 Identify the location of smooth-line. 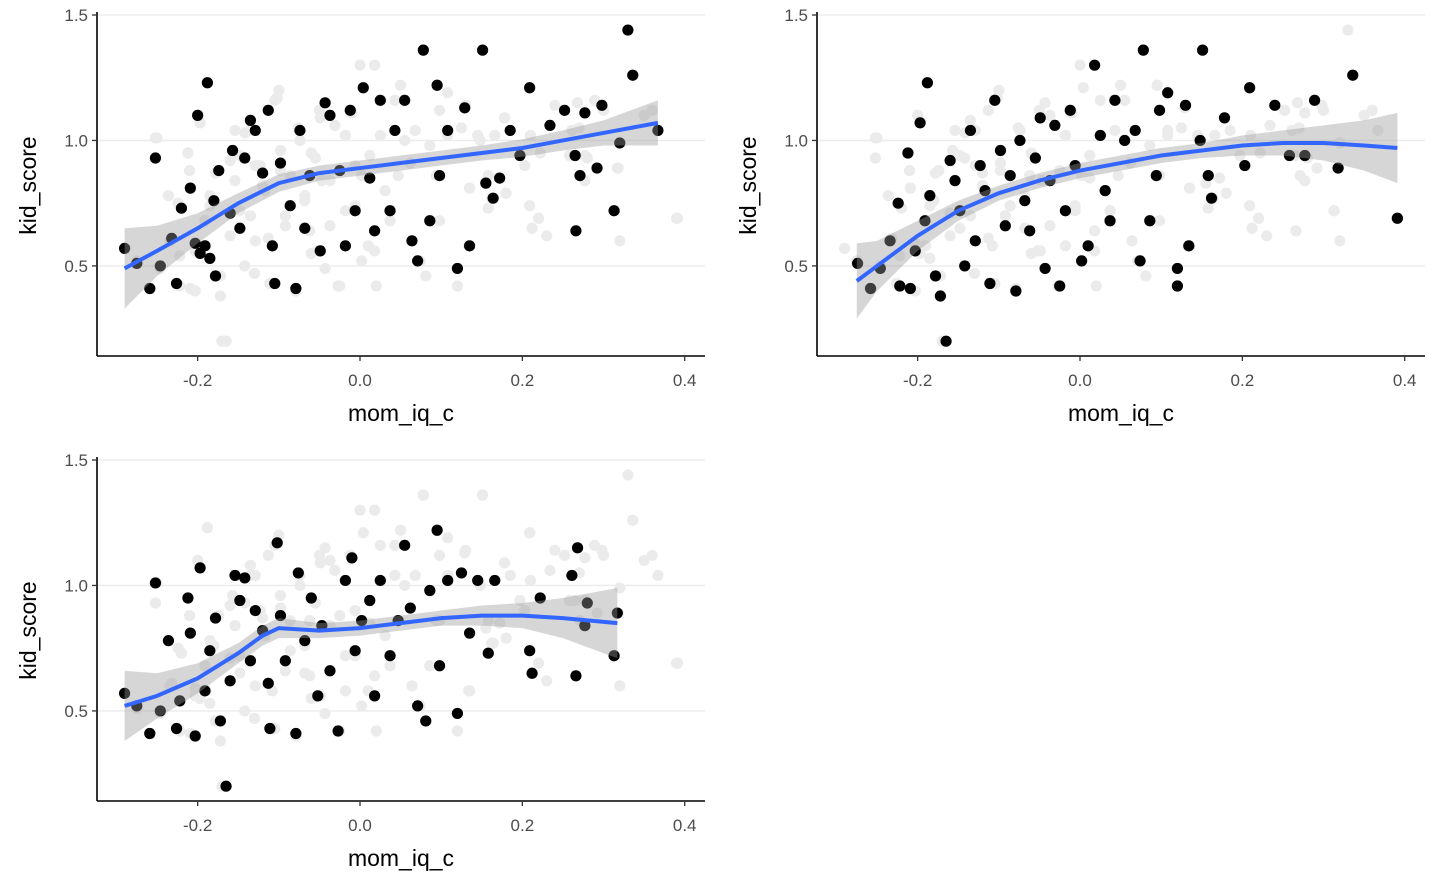
(1126, 211).